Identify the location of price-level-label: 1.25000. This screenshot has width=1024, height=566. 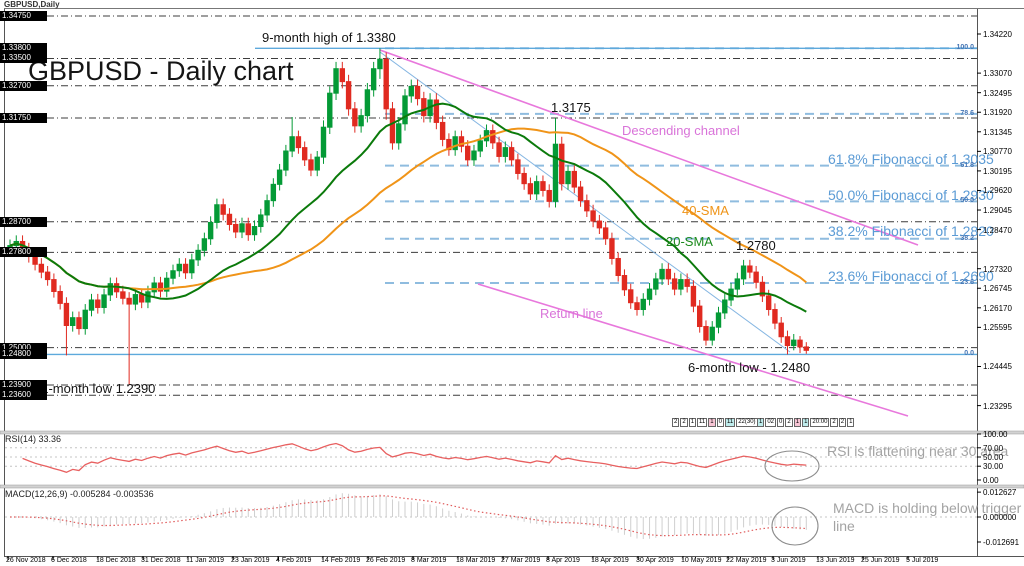
(23, 347).